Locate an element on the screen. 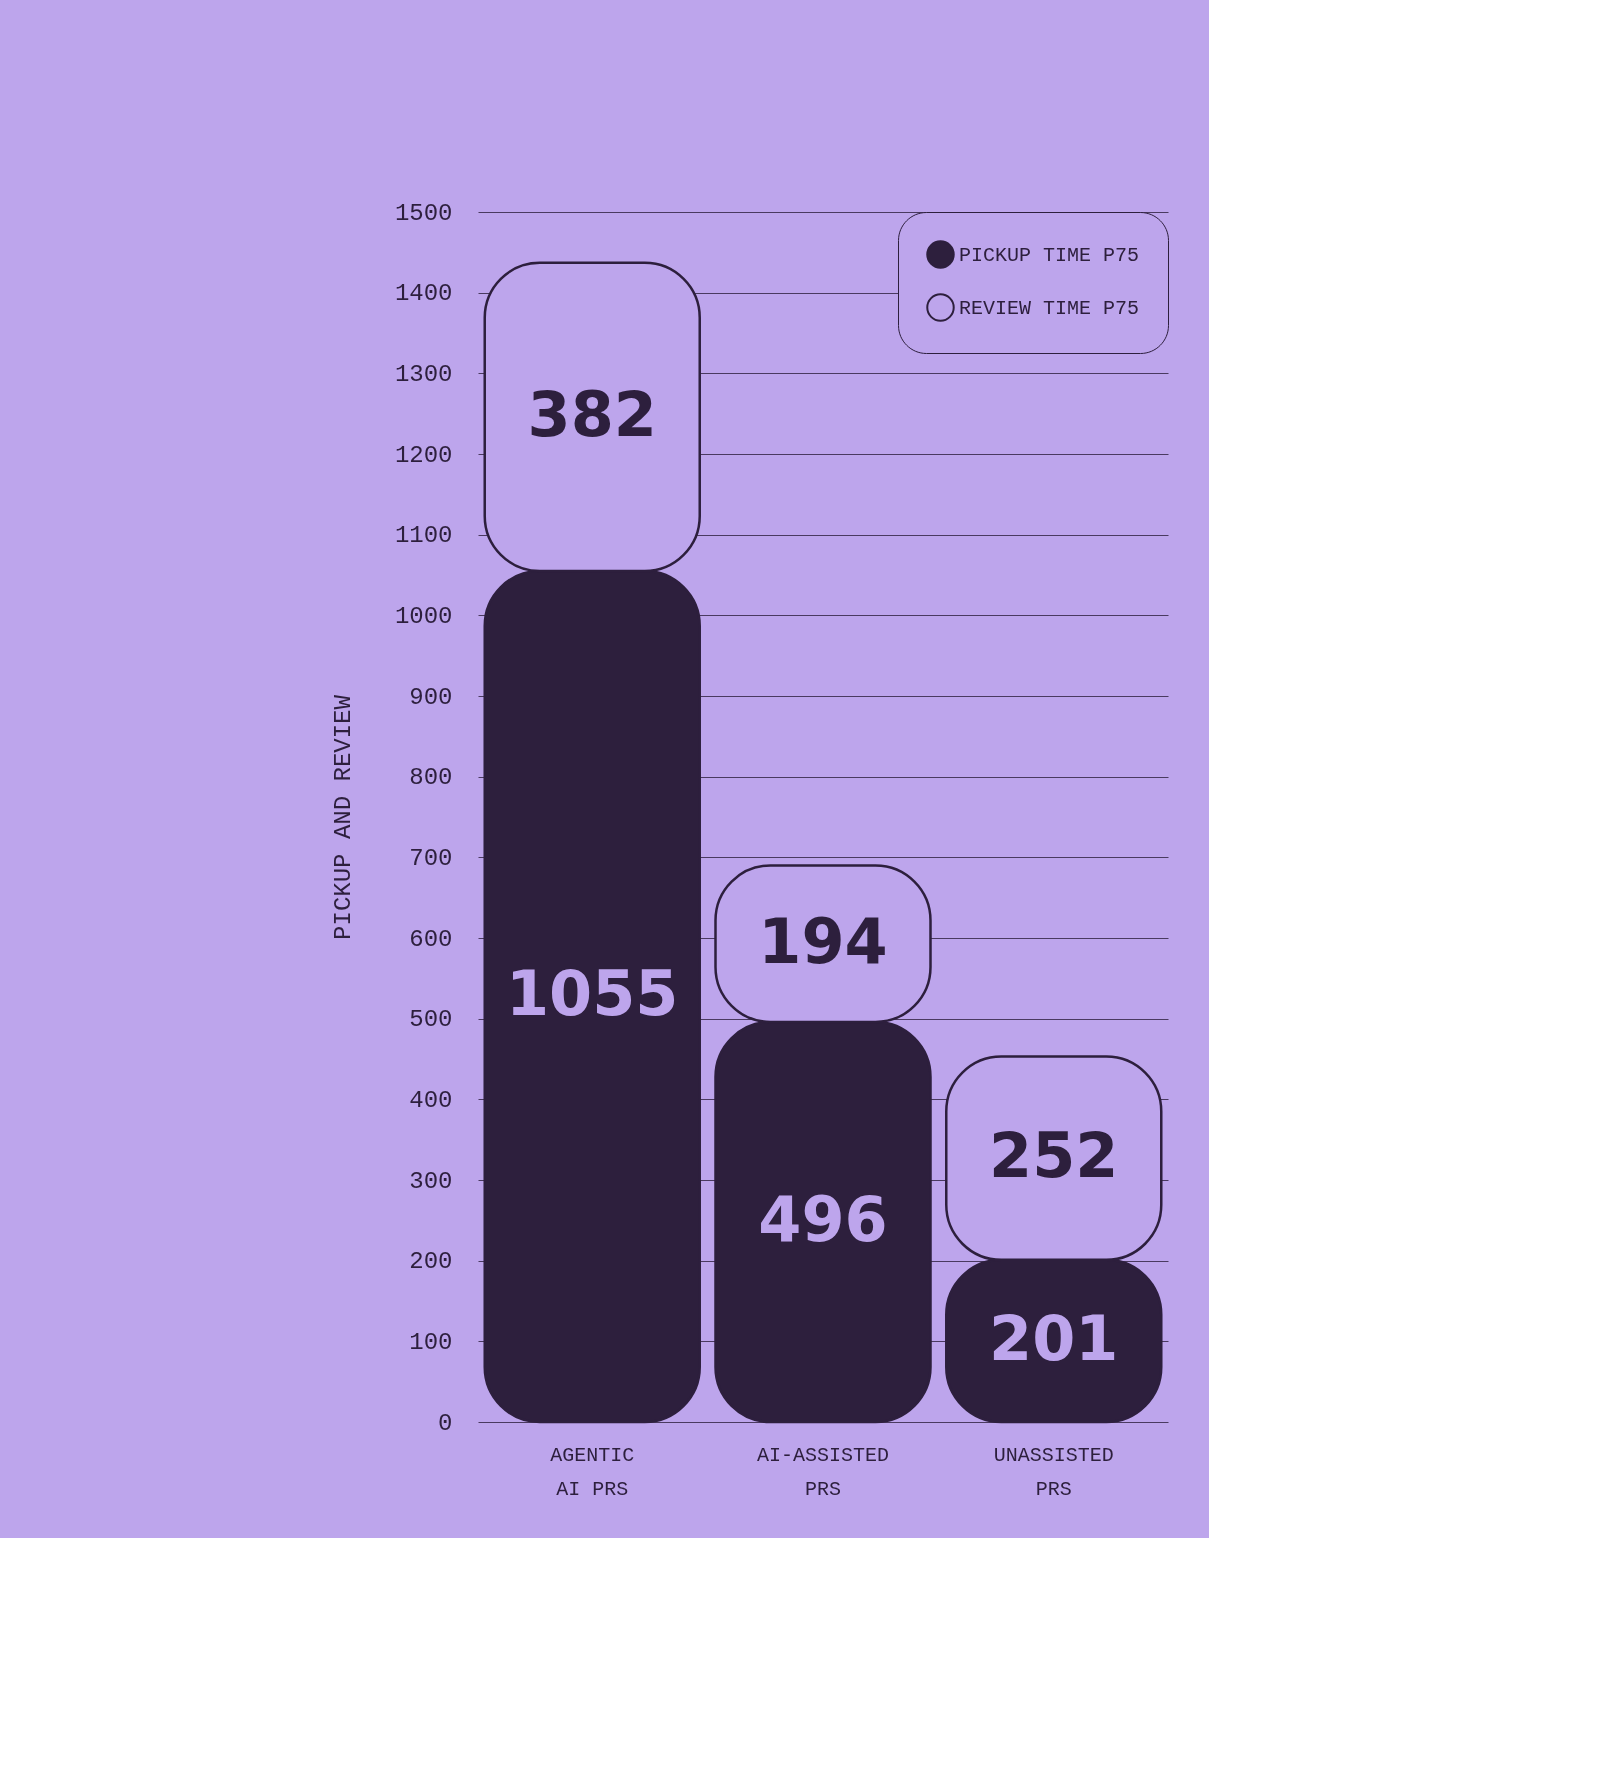  x-tick-label: UNASSISTED PRS is located at coordinates (1053, 1472).